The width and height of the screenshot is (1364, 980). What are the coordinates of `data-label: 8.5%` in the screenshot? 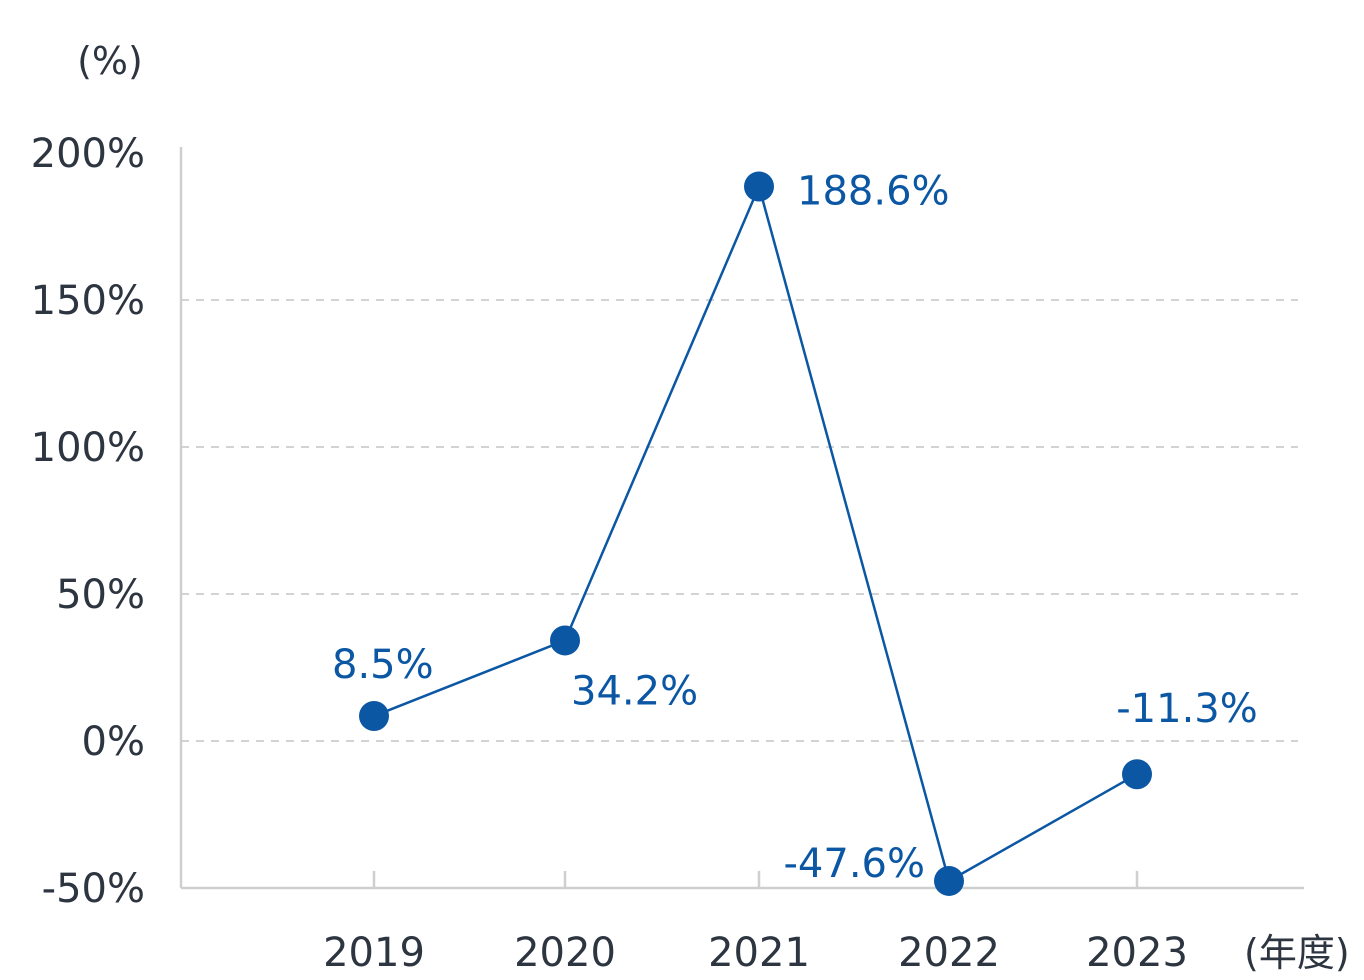 It's located at (383, 665).